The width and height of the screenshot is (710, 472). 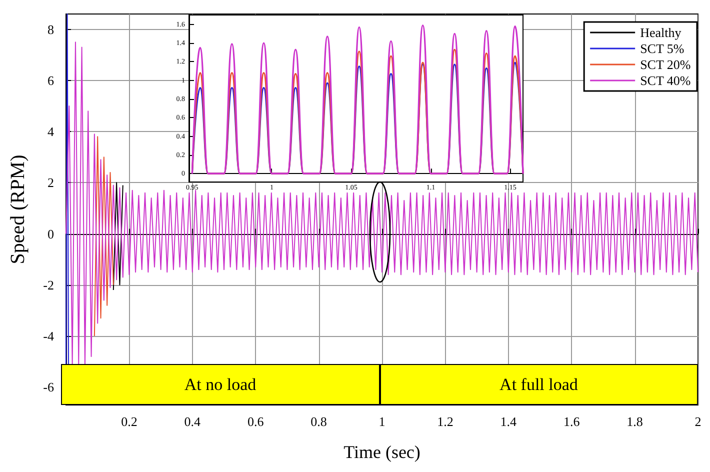 What do you see at coordinates (665, 64) in the screenshot?
I see `legend-label: SCT 20%` at bounding box center [665, 64].